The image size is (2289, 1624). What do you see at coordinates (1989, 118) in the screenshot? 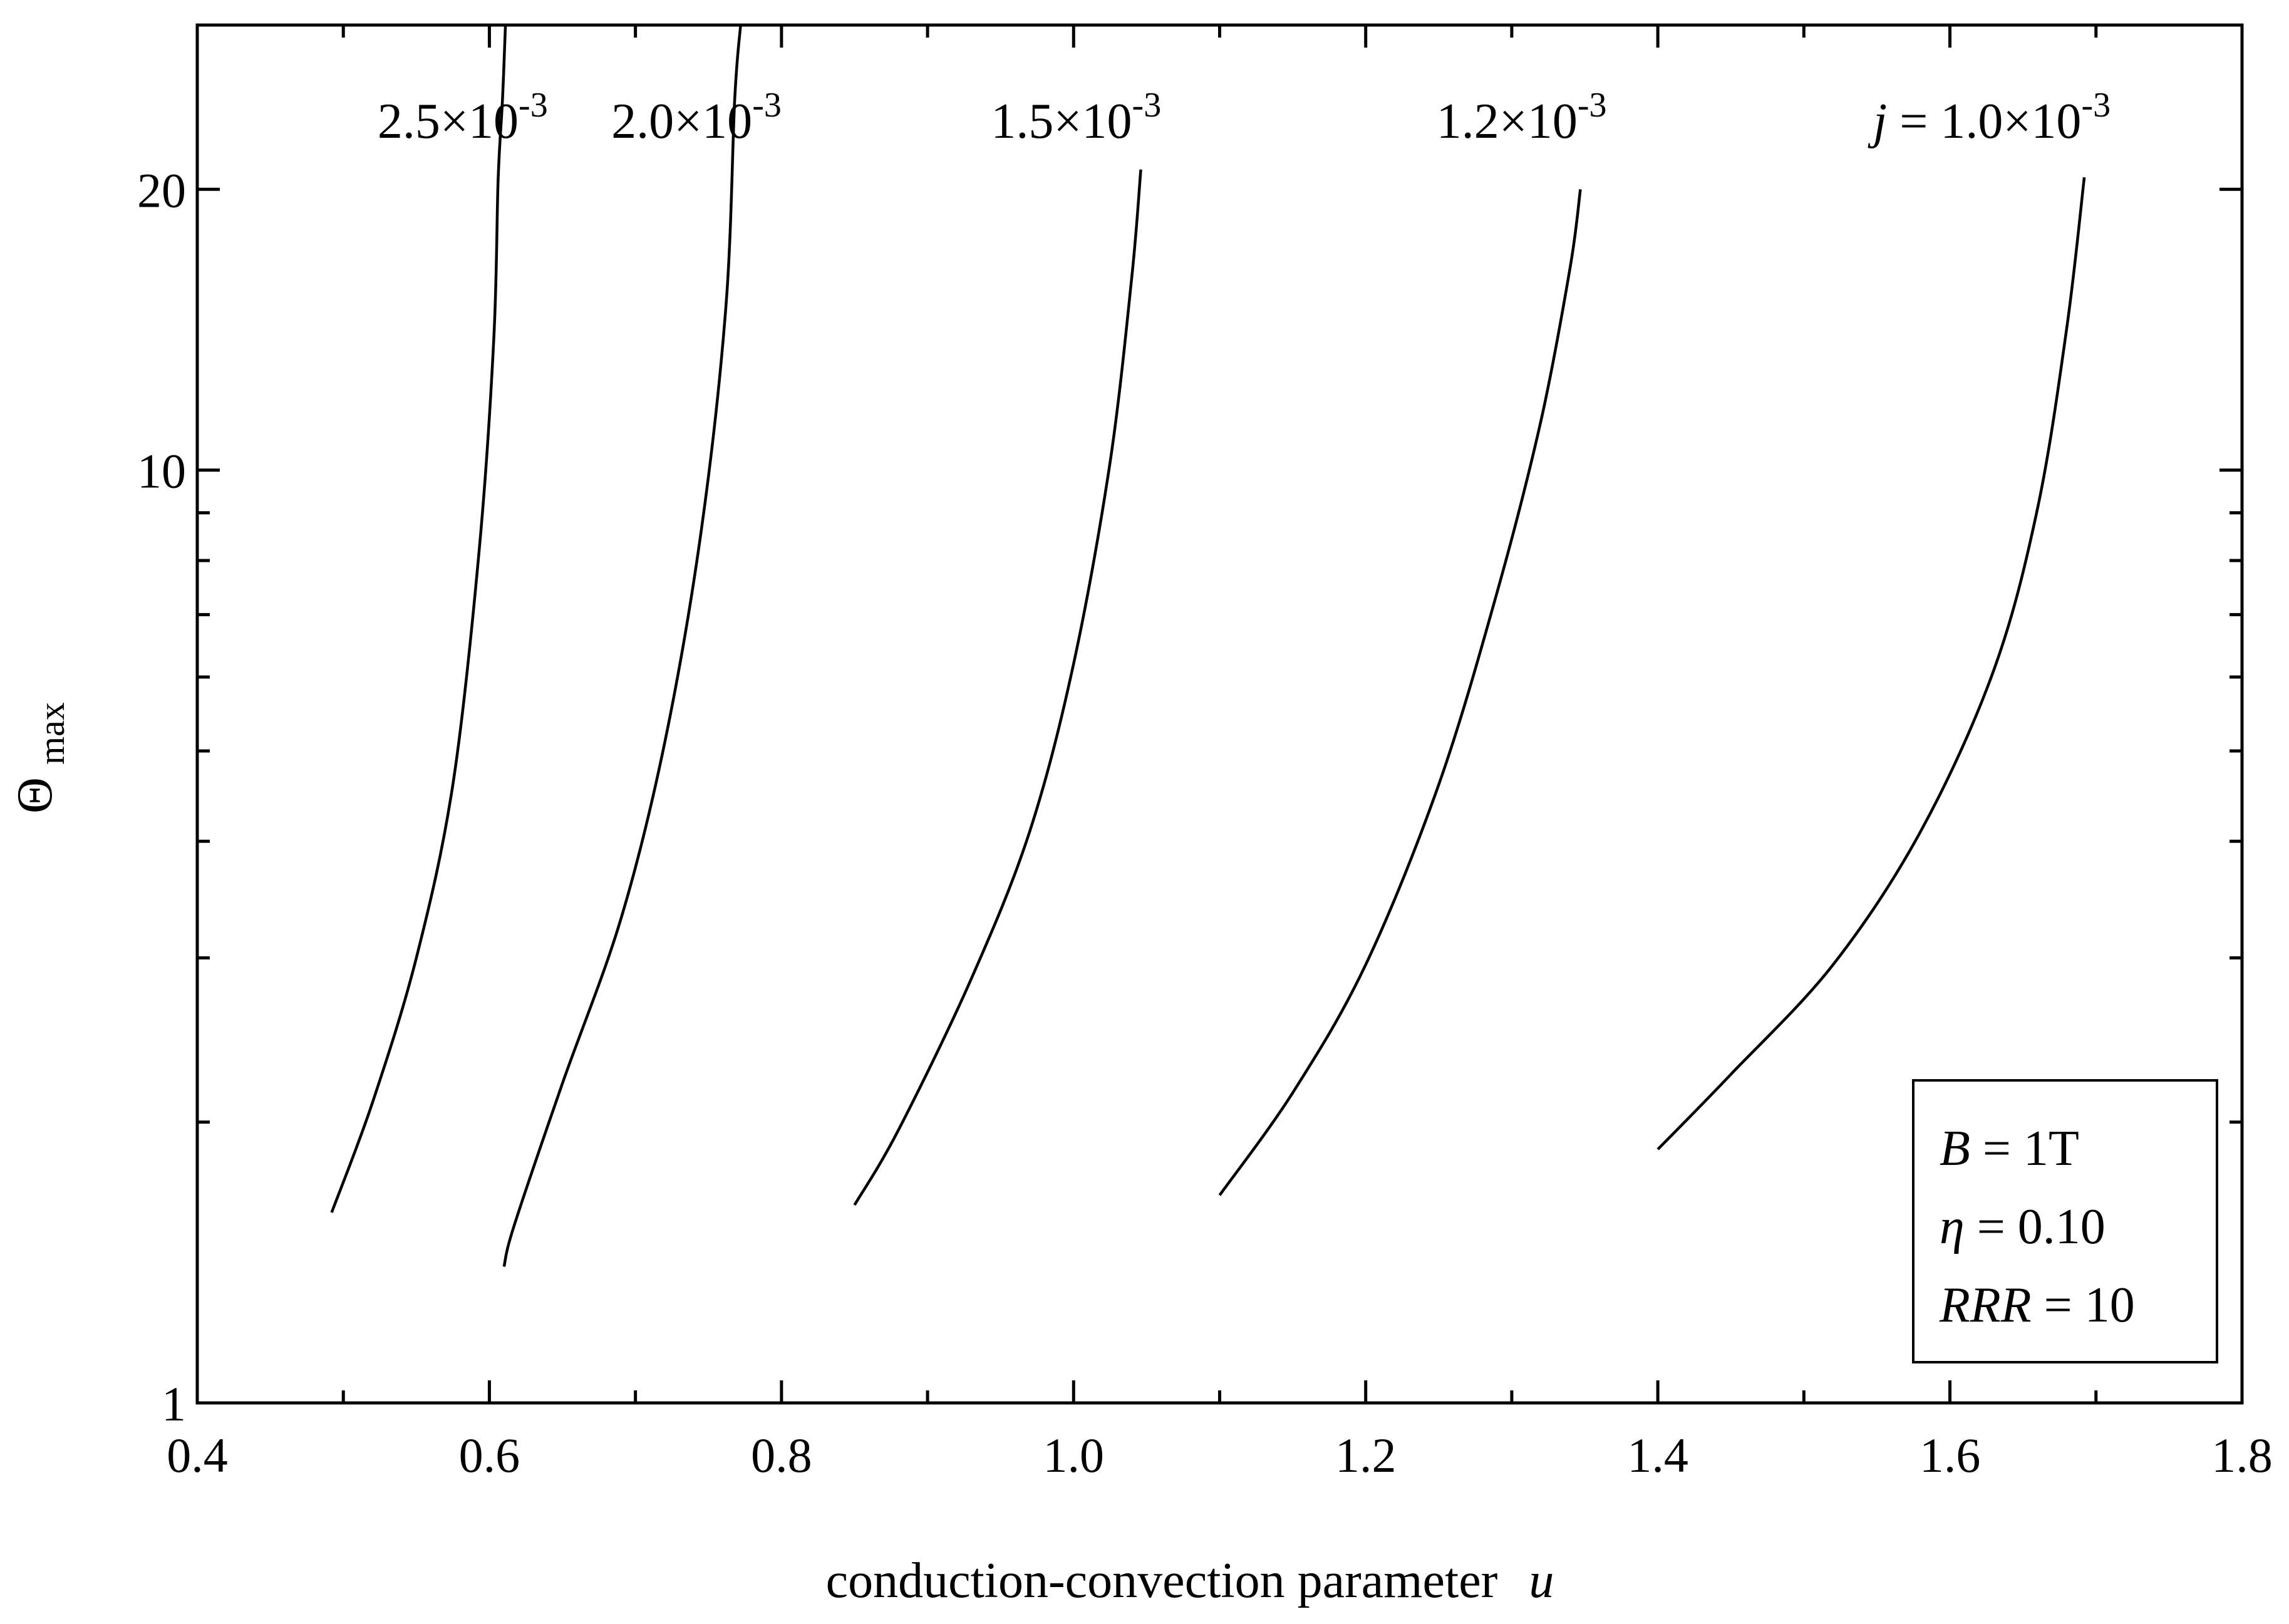
I see `series-label-5: j = 1.0×10-3` at bounding box center [1989, 118].